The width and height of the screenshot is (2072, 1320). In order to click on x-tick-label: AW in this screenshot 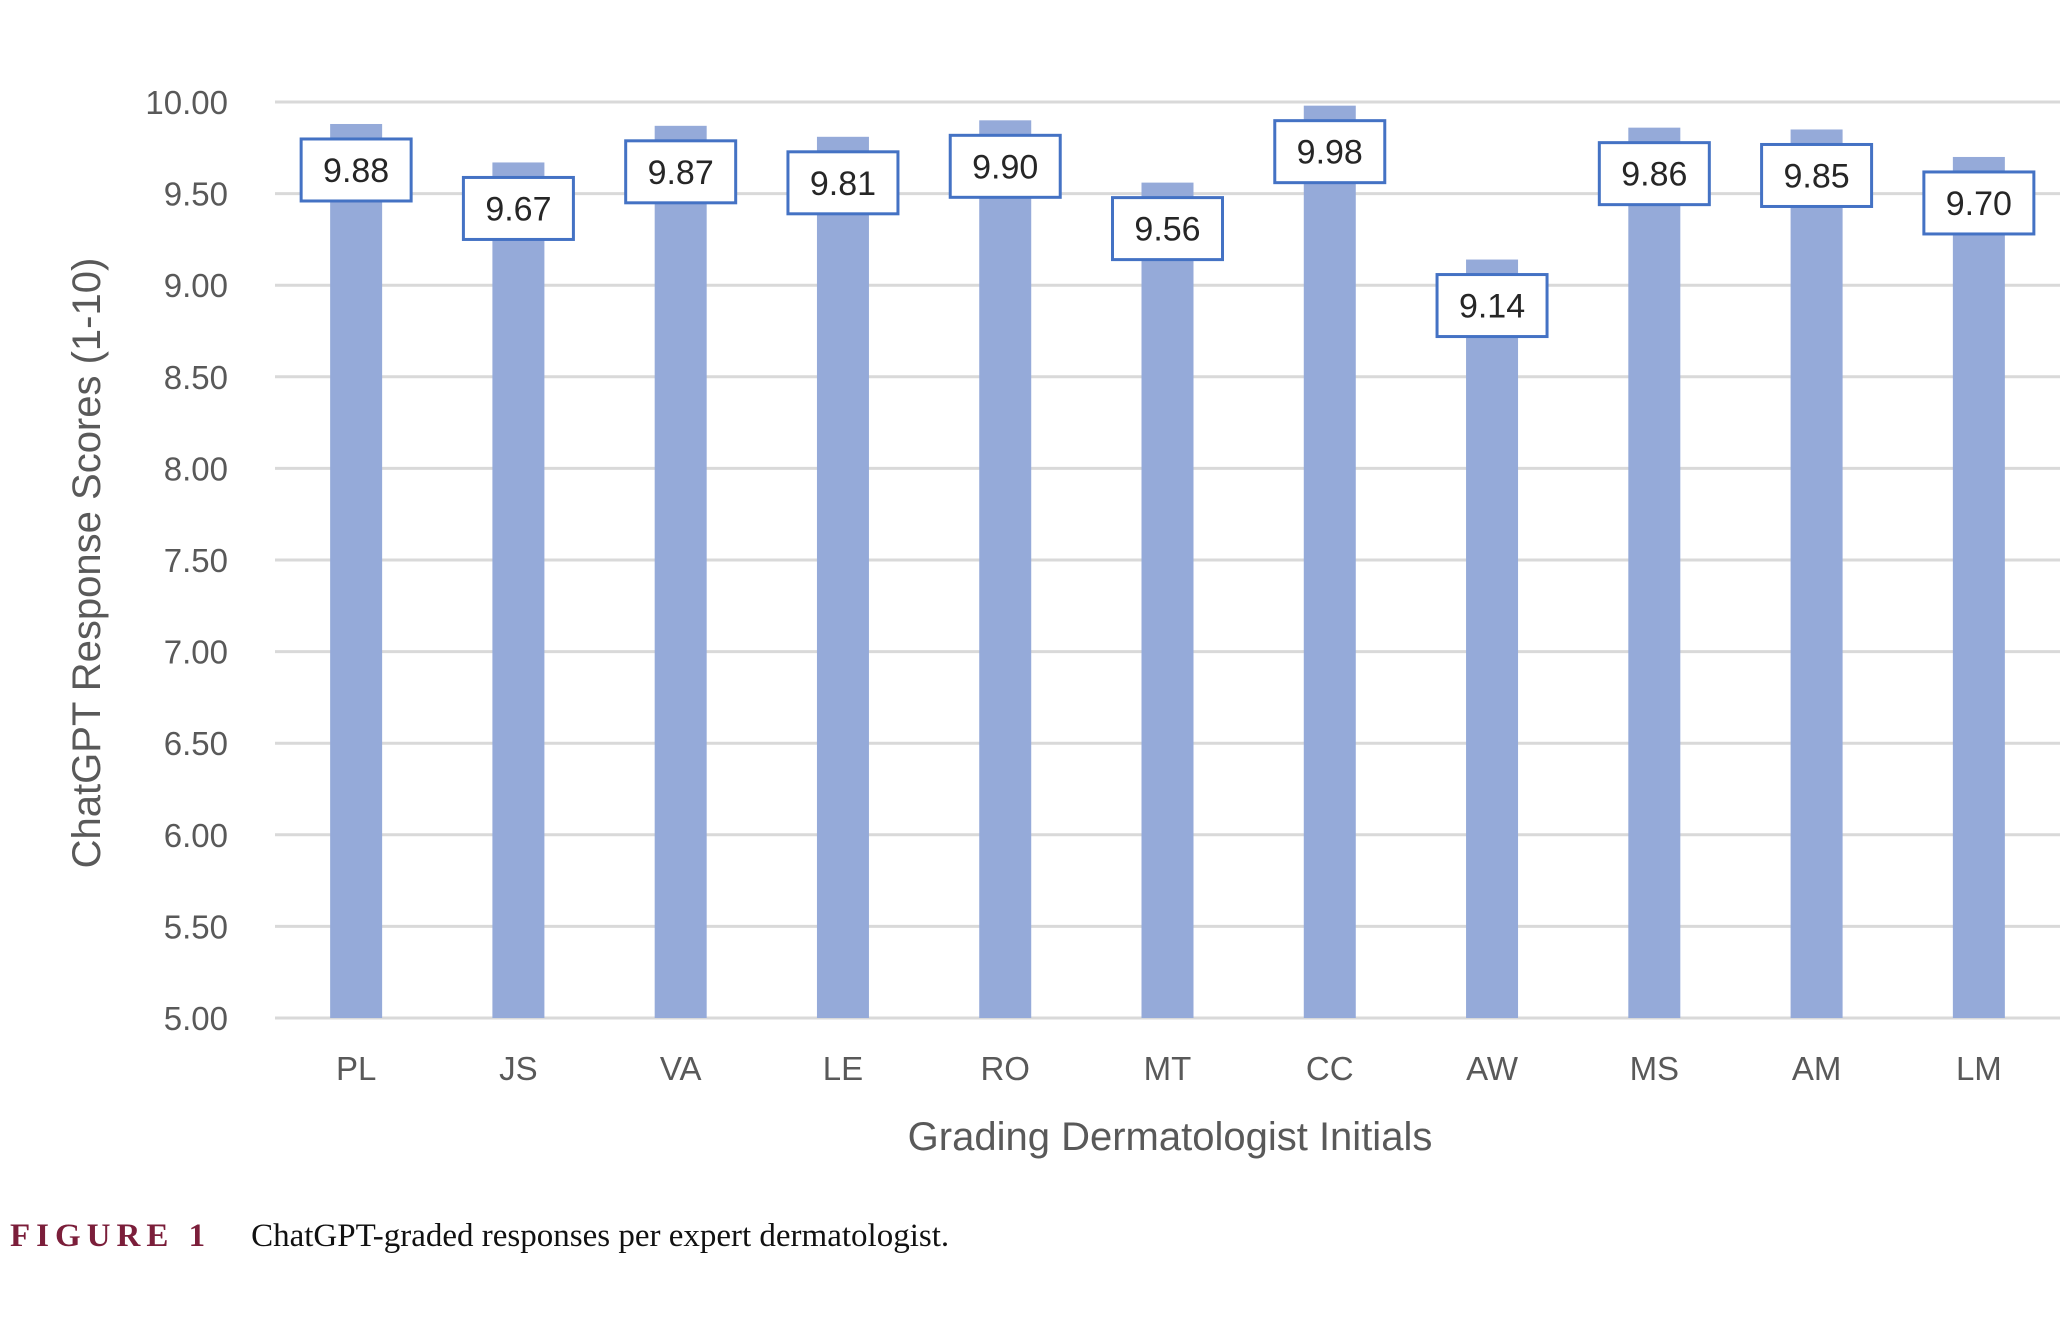, I will do `click(1492, 1068)`.